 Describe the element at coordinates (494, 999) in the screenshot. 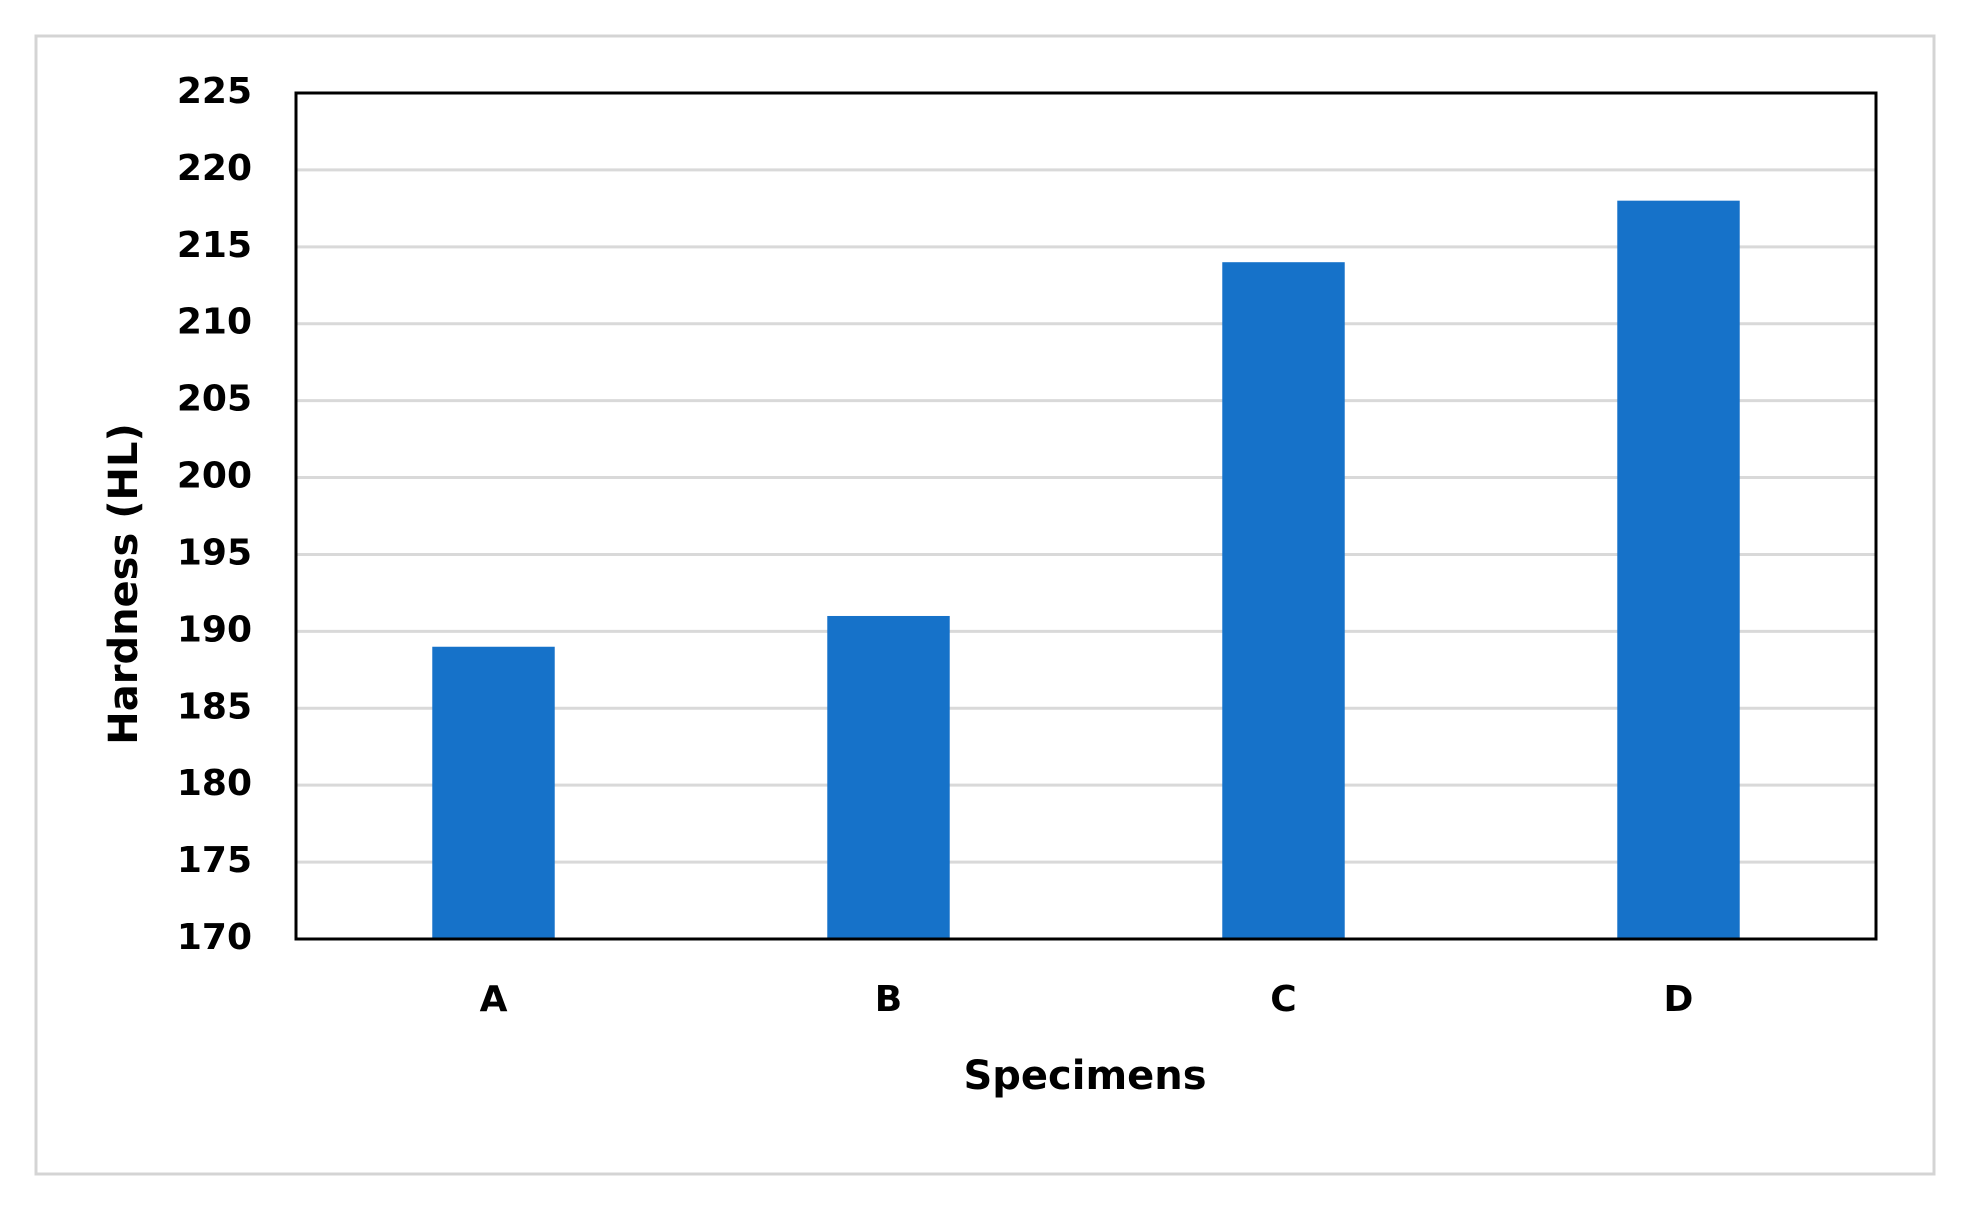

I see `x-tick-label: A` at that location.